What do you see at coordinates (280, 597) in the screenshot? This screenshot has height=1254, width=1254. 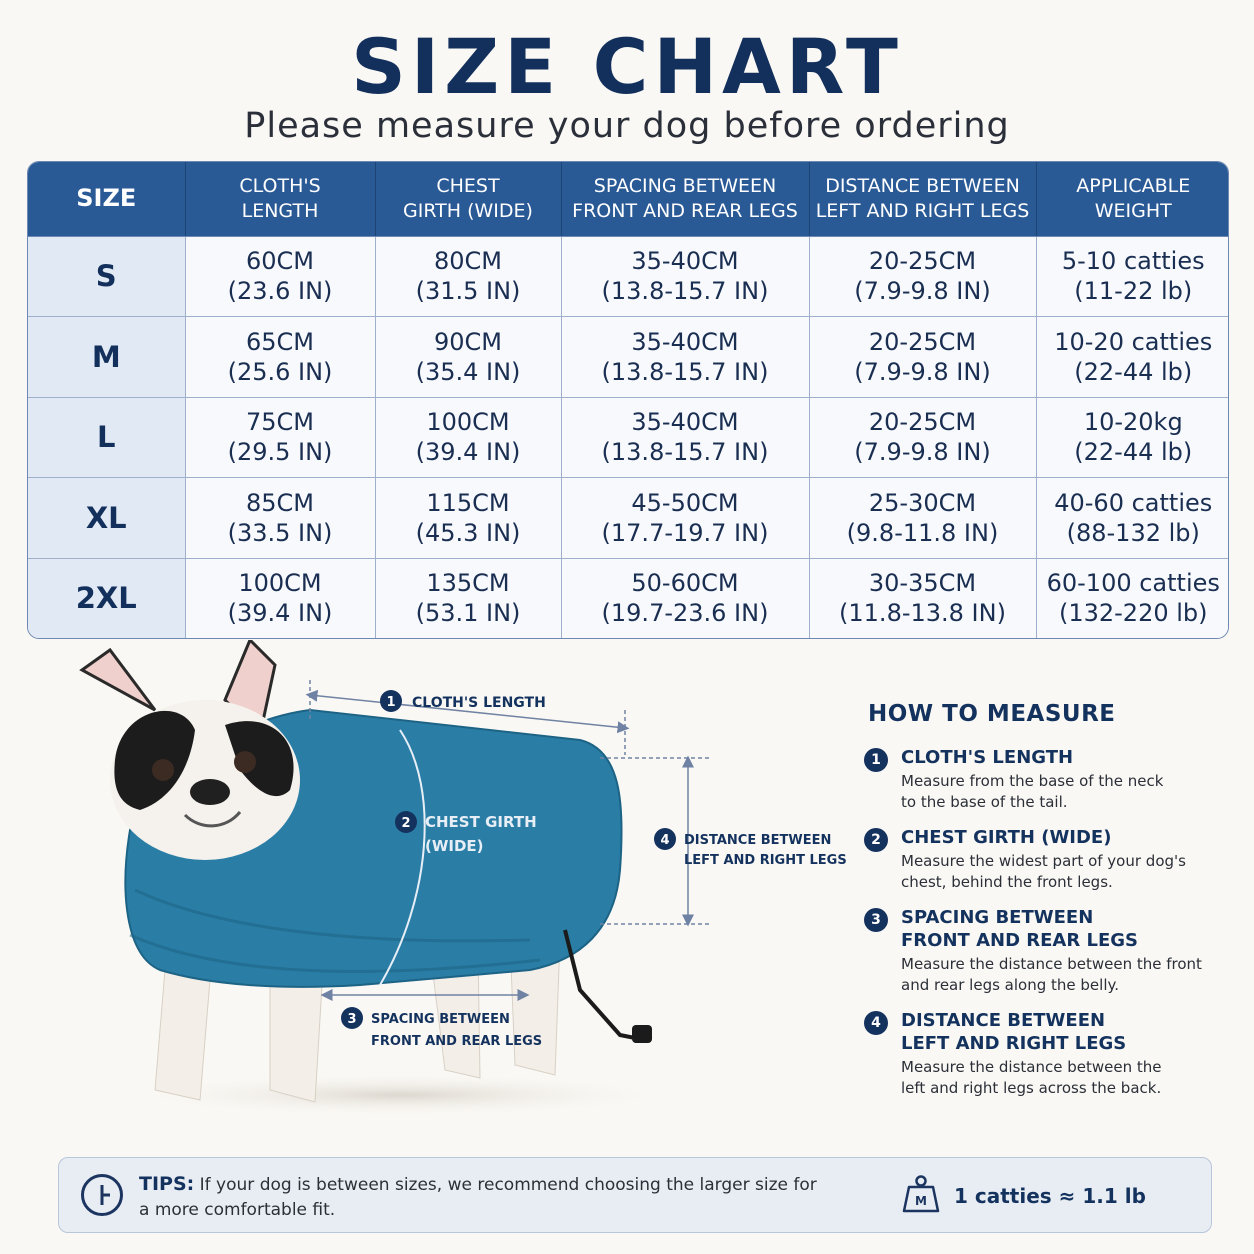 I see `cloths-length-cell: 100CM (39.4 IN)` at bounding box center [280, 597].